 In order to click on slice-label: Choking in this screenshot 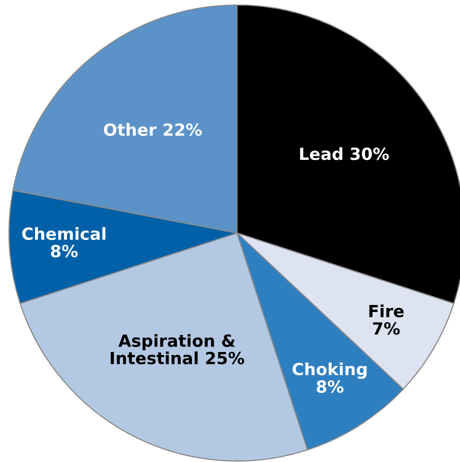, I will do `click(329, 370)`.